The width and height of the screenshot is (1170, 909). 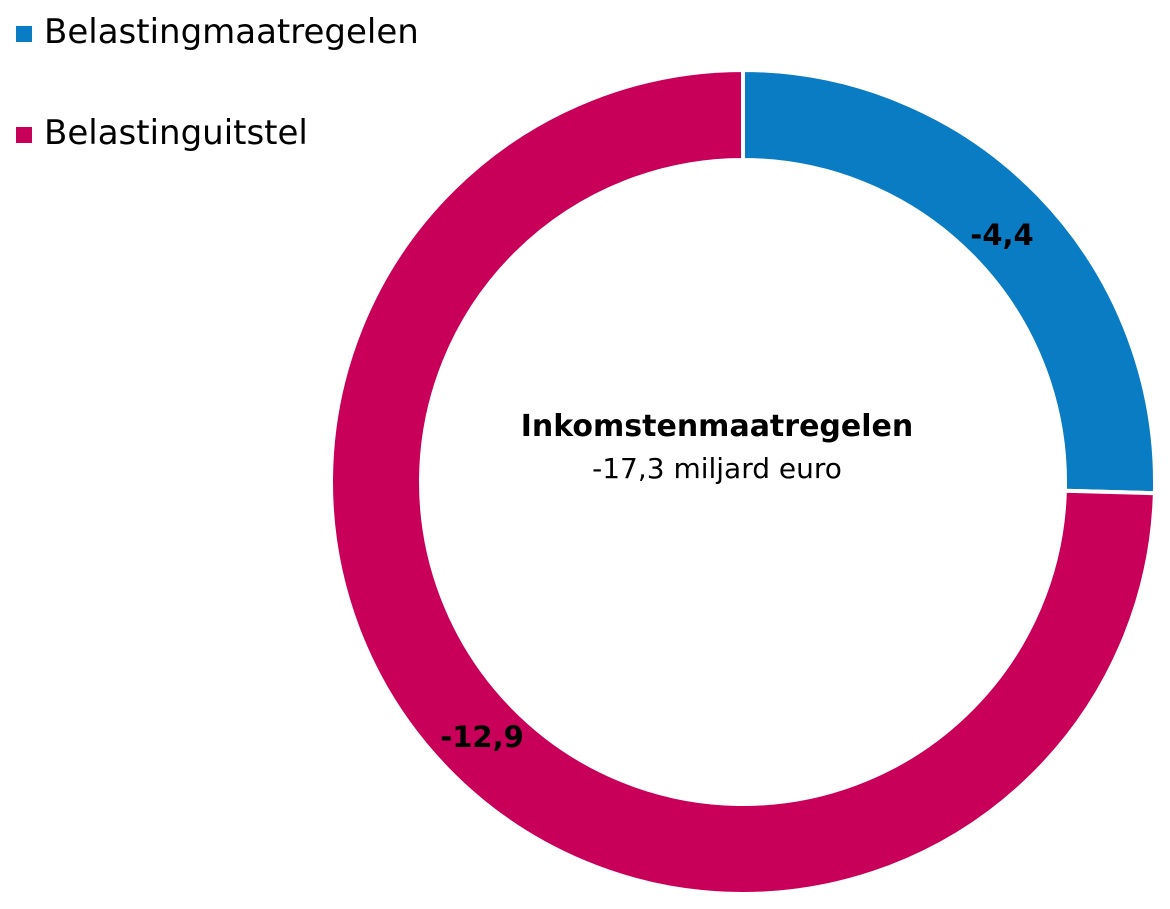 I want to click on chart-legend: Belastingmaatregelen Belastinguitstel, so click(x=217, y=111).